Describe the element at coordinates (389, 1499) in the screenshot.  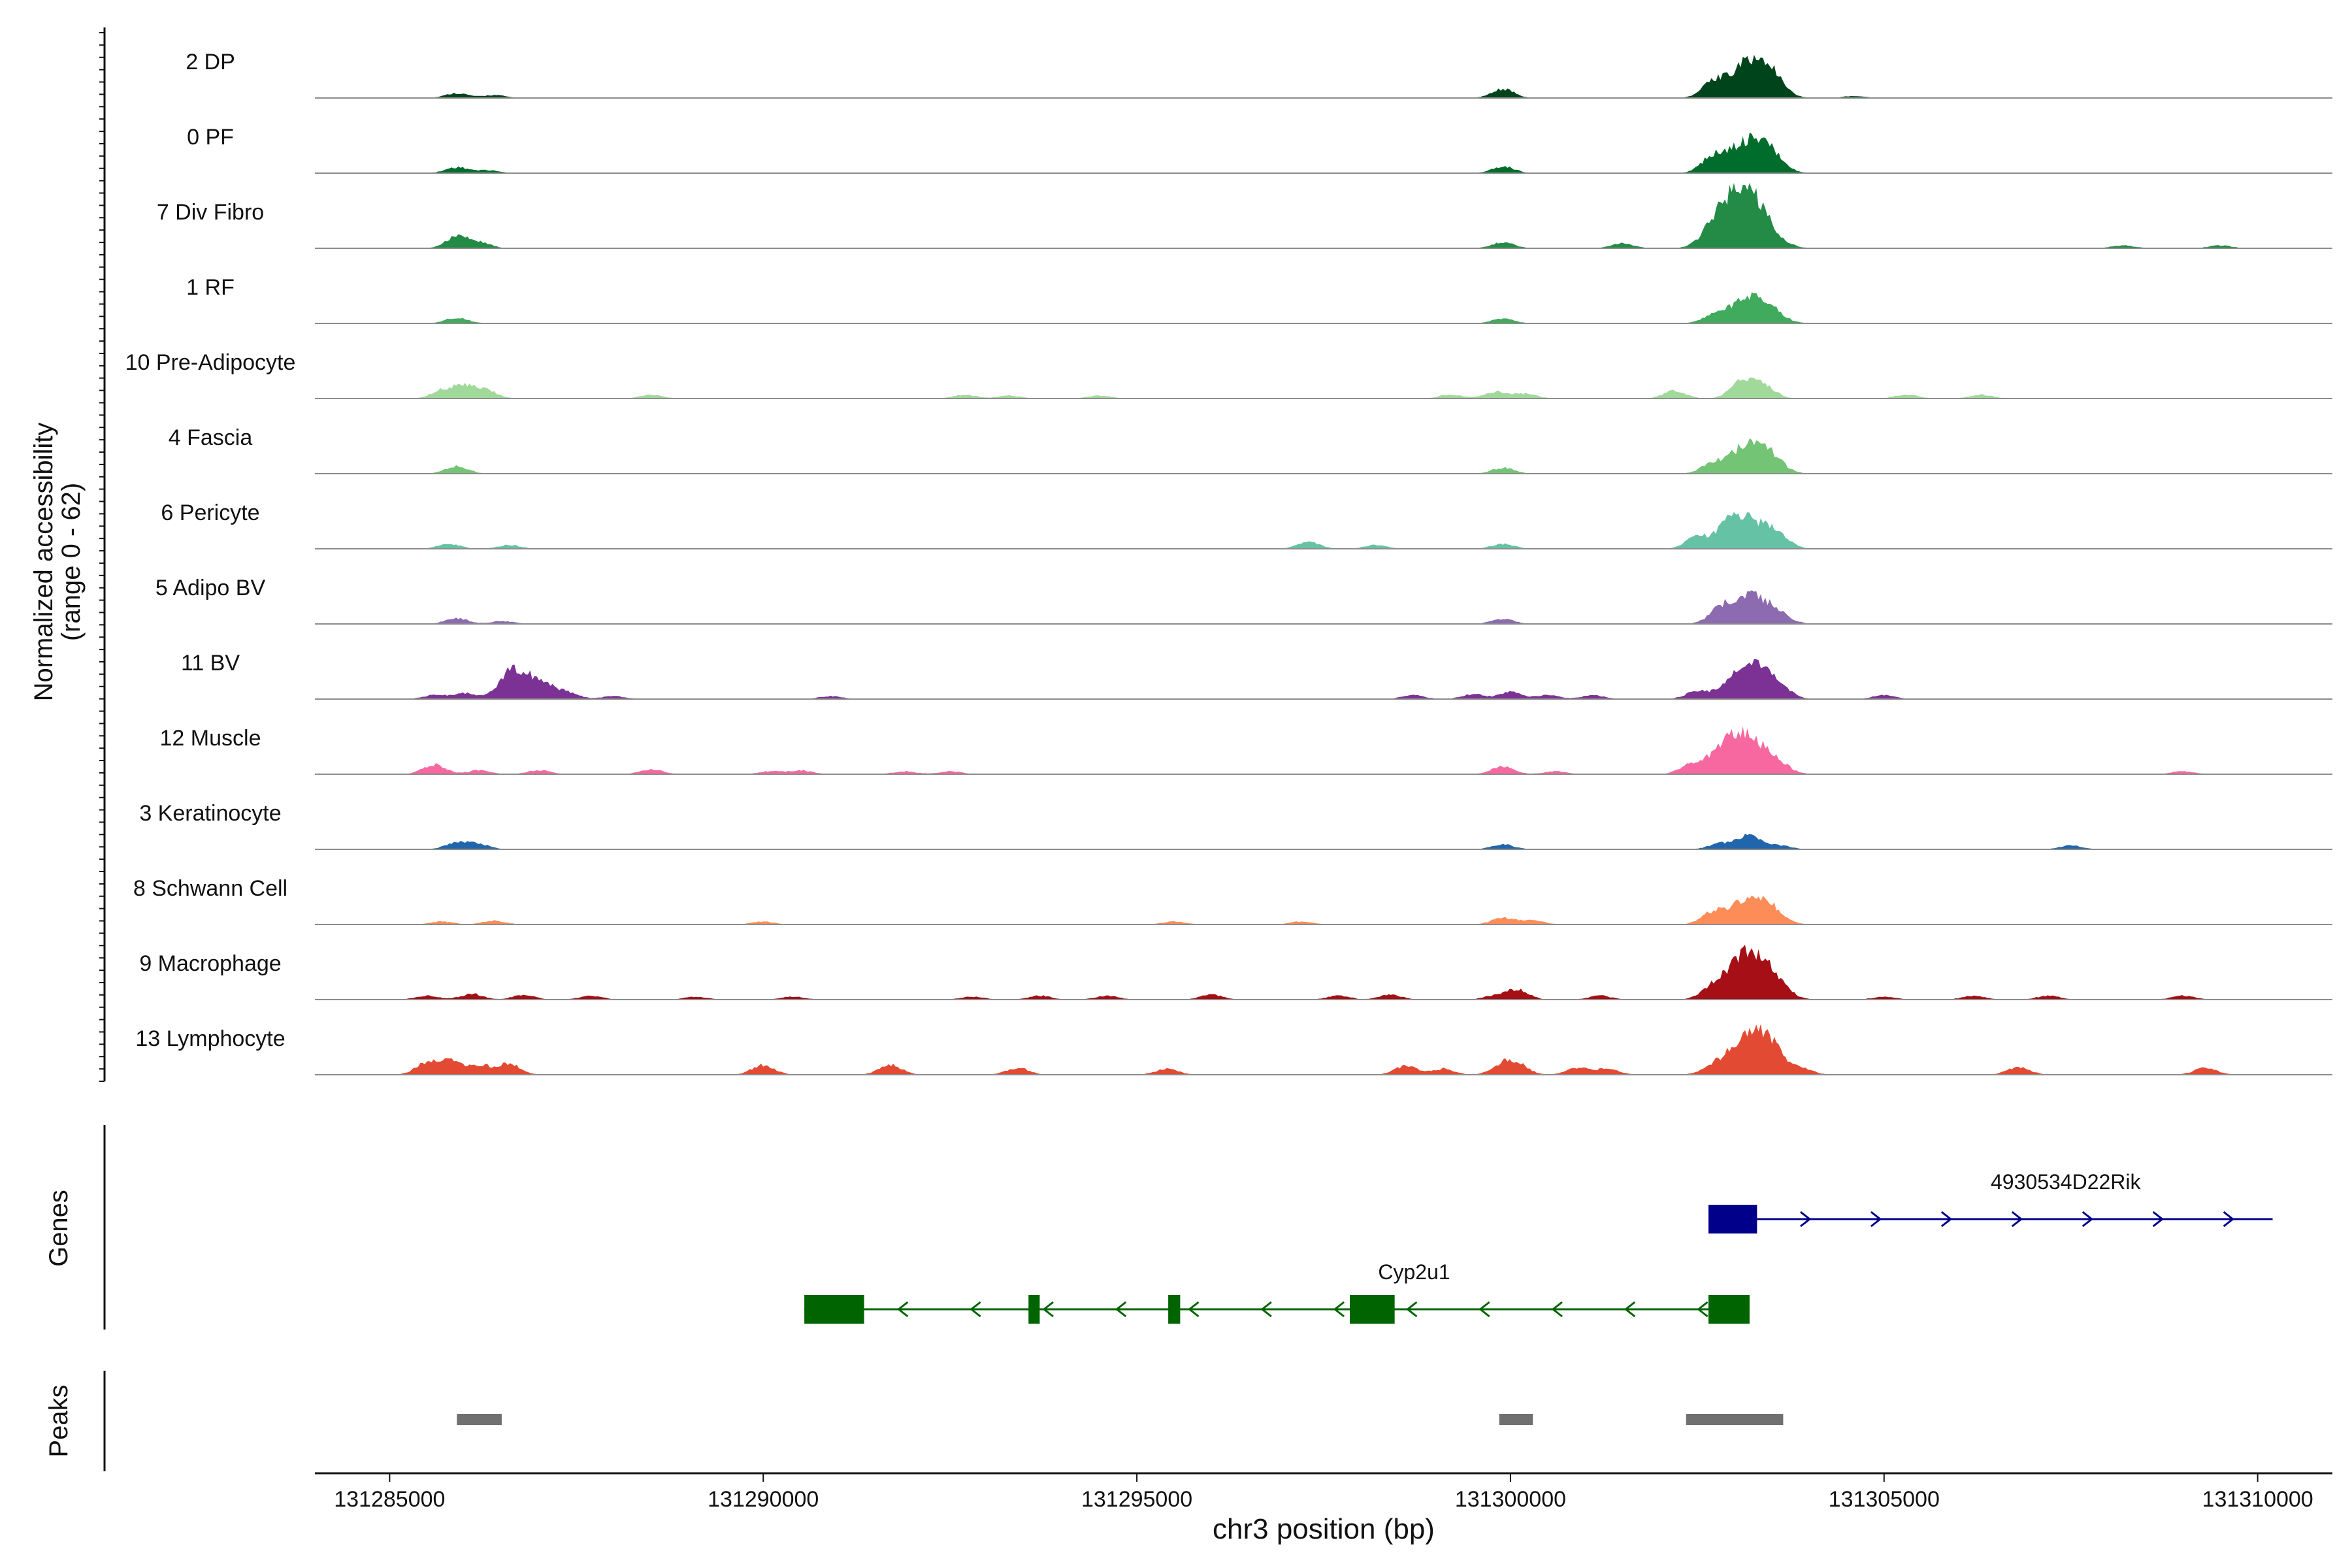
I see `x-tick-label: 131285000` at that location.